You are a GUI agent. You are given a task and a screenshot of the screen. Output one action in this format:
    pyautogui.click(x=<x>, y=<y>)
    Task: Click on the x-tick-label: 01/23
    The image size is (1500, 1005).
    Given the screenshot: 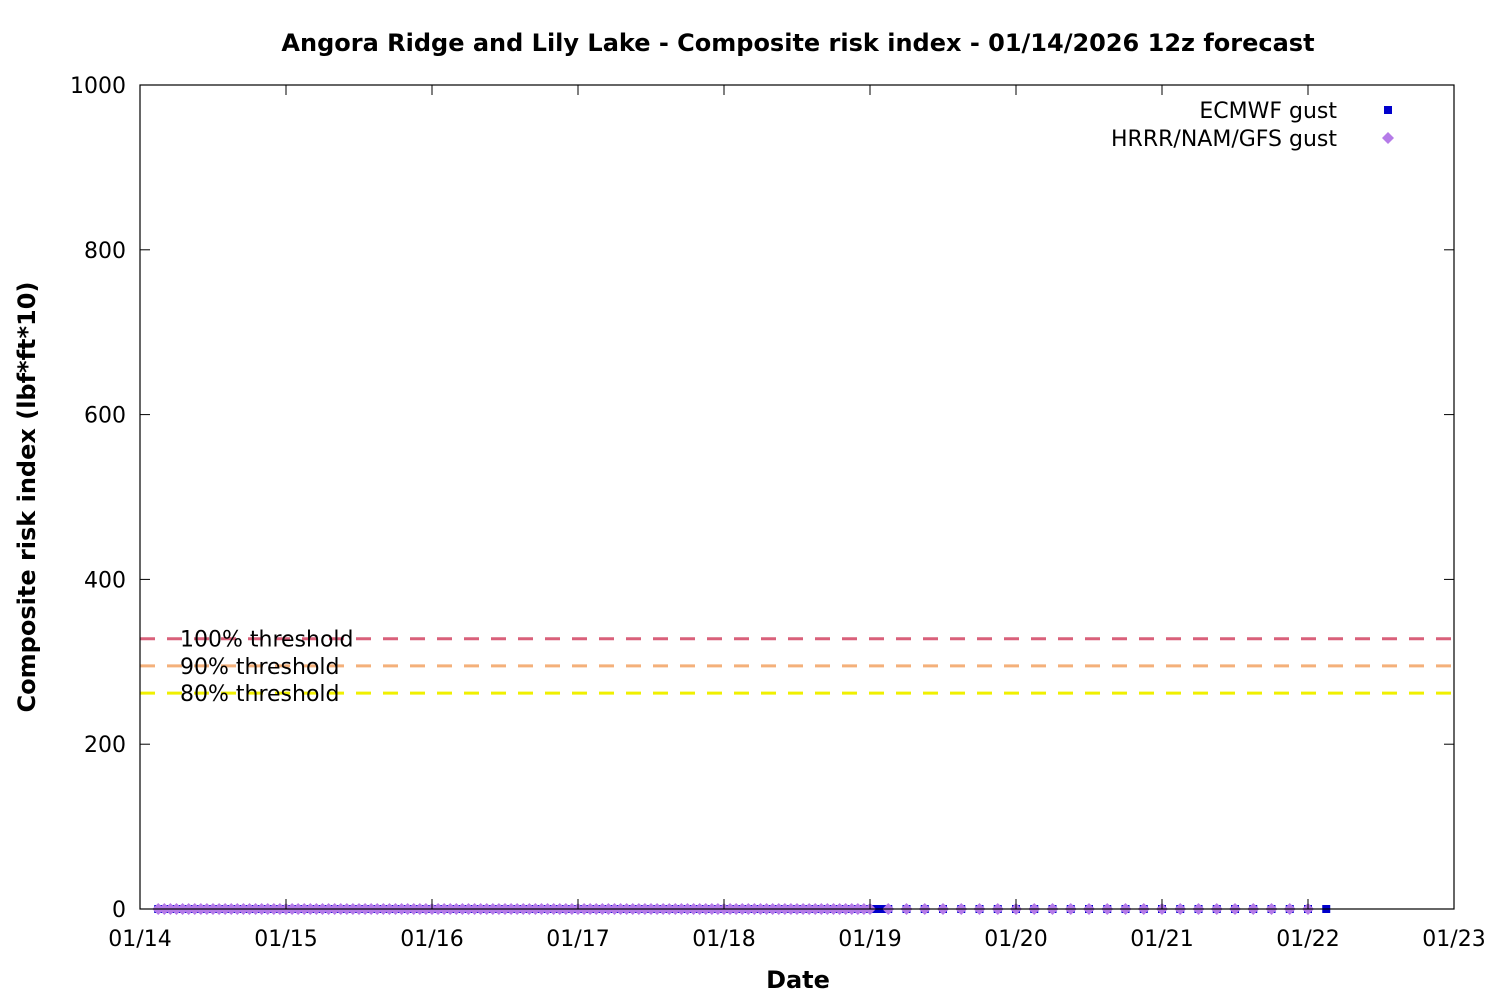 What is the action you would take?
    pyautogui.click(x=1453, y=939)
    